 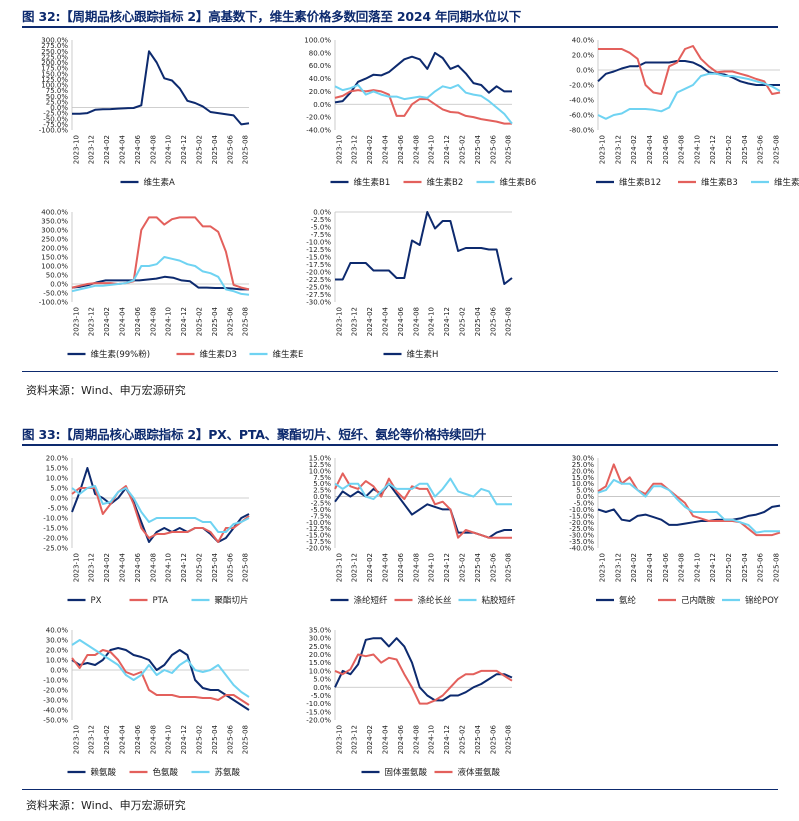 I want to click on y-tick-label: -25.0%, so click(x=55, y=114).